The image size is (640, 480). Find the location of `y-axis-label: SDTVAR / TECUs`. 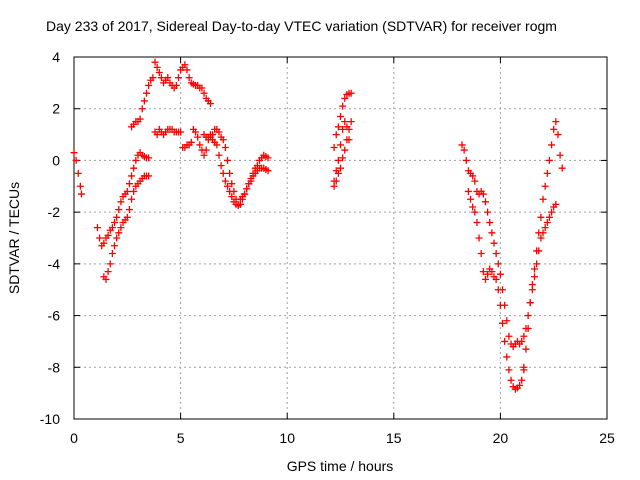

y-axis-label: SDTVAR / TECUs is located at coordinates (14, 238).